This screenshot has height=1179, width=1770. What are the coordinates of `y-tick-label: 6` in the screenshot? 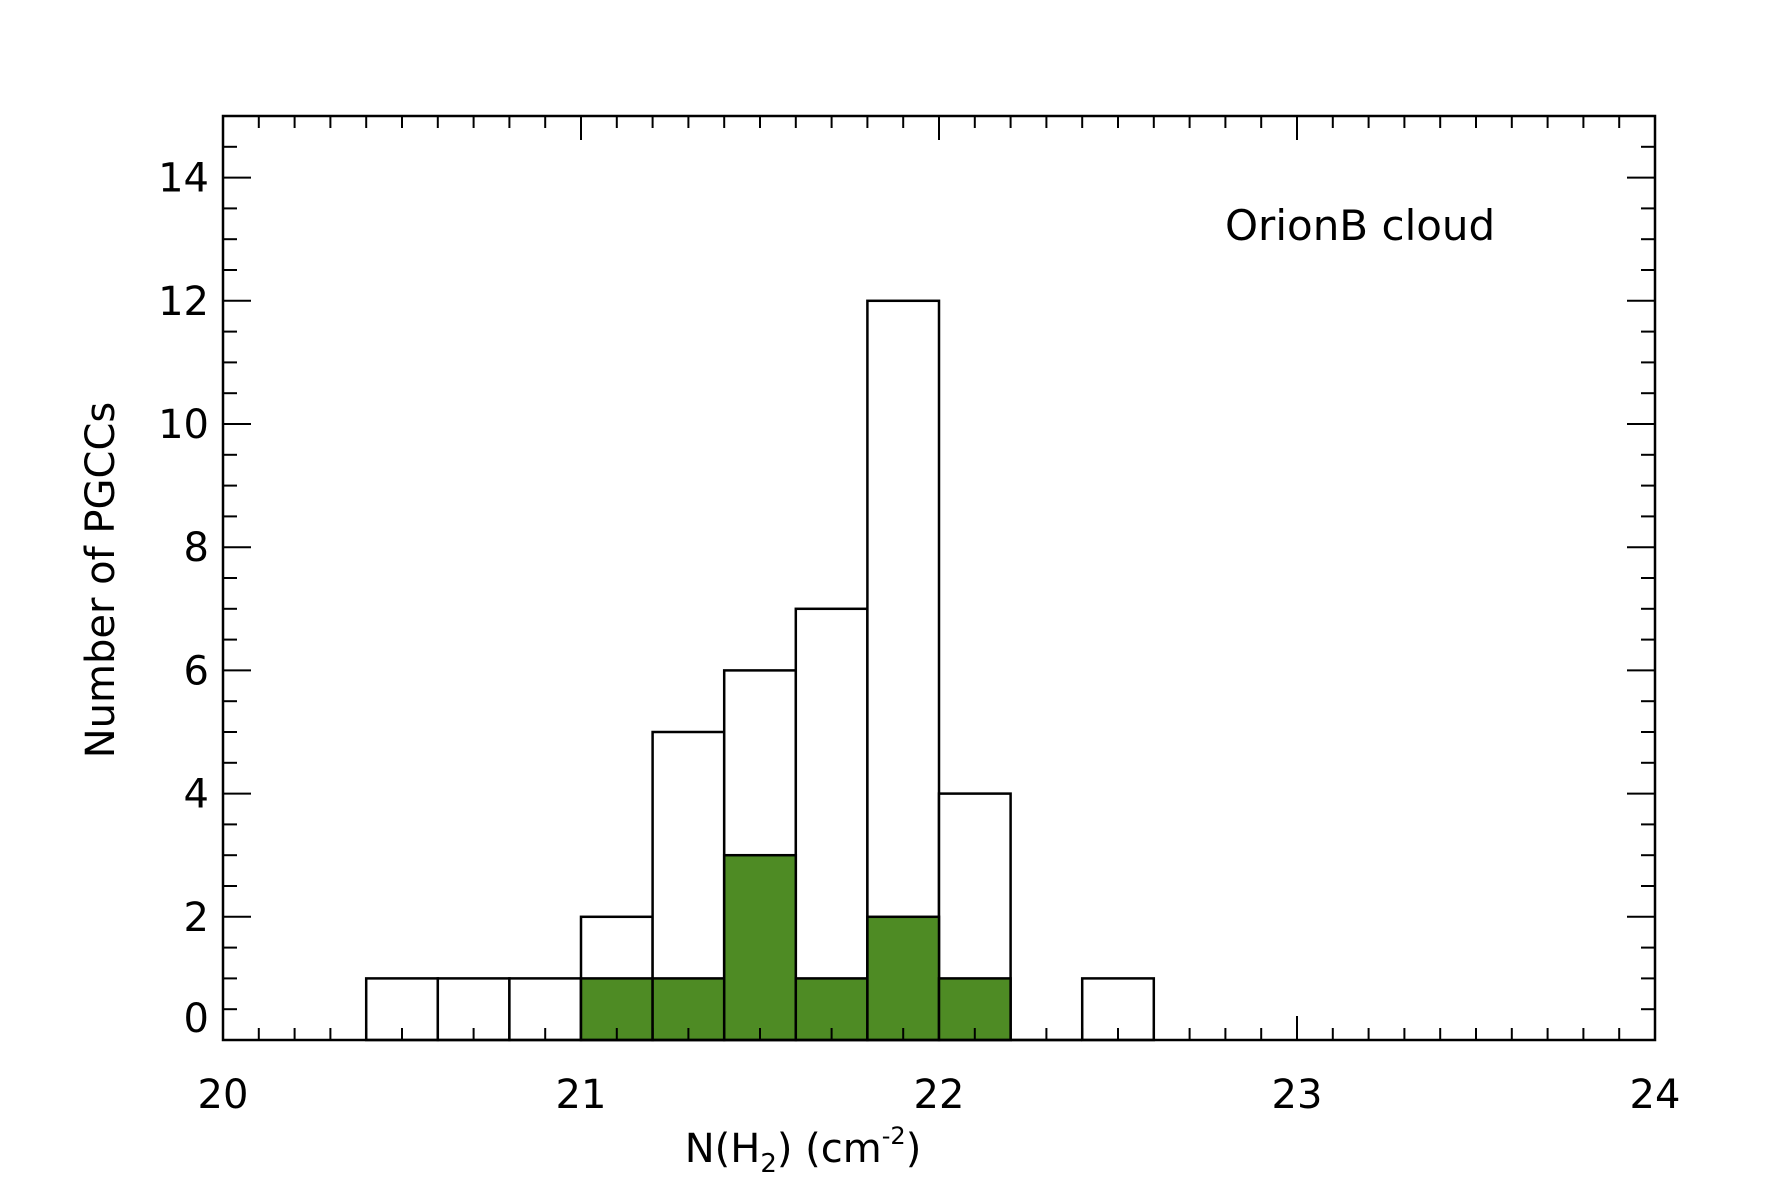 It's located at (196, 671).